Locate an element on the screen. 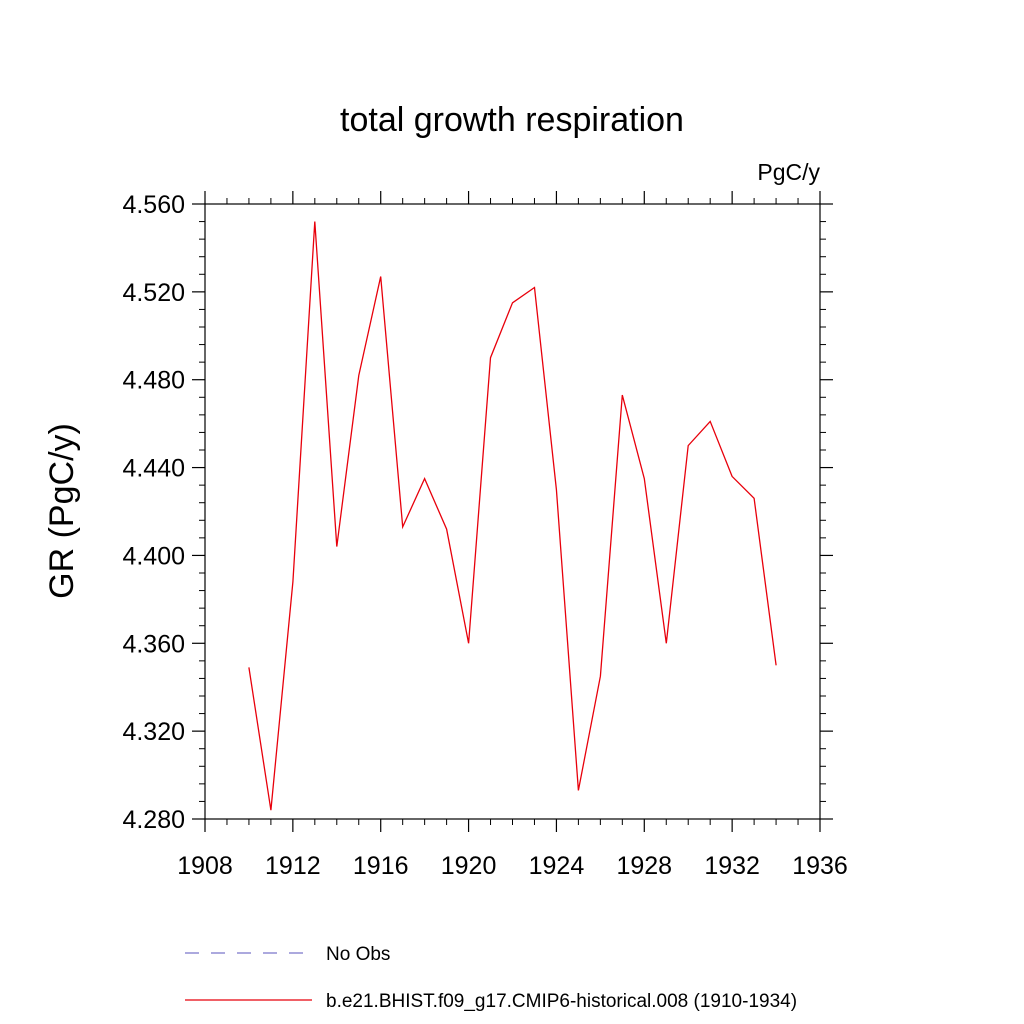 The image size is (1024, 1024). x-tick-label: 1920 is located at coordinates (469, 866).